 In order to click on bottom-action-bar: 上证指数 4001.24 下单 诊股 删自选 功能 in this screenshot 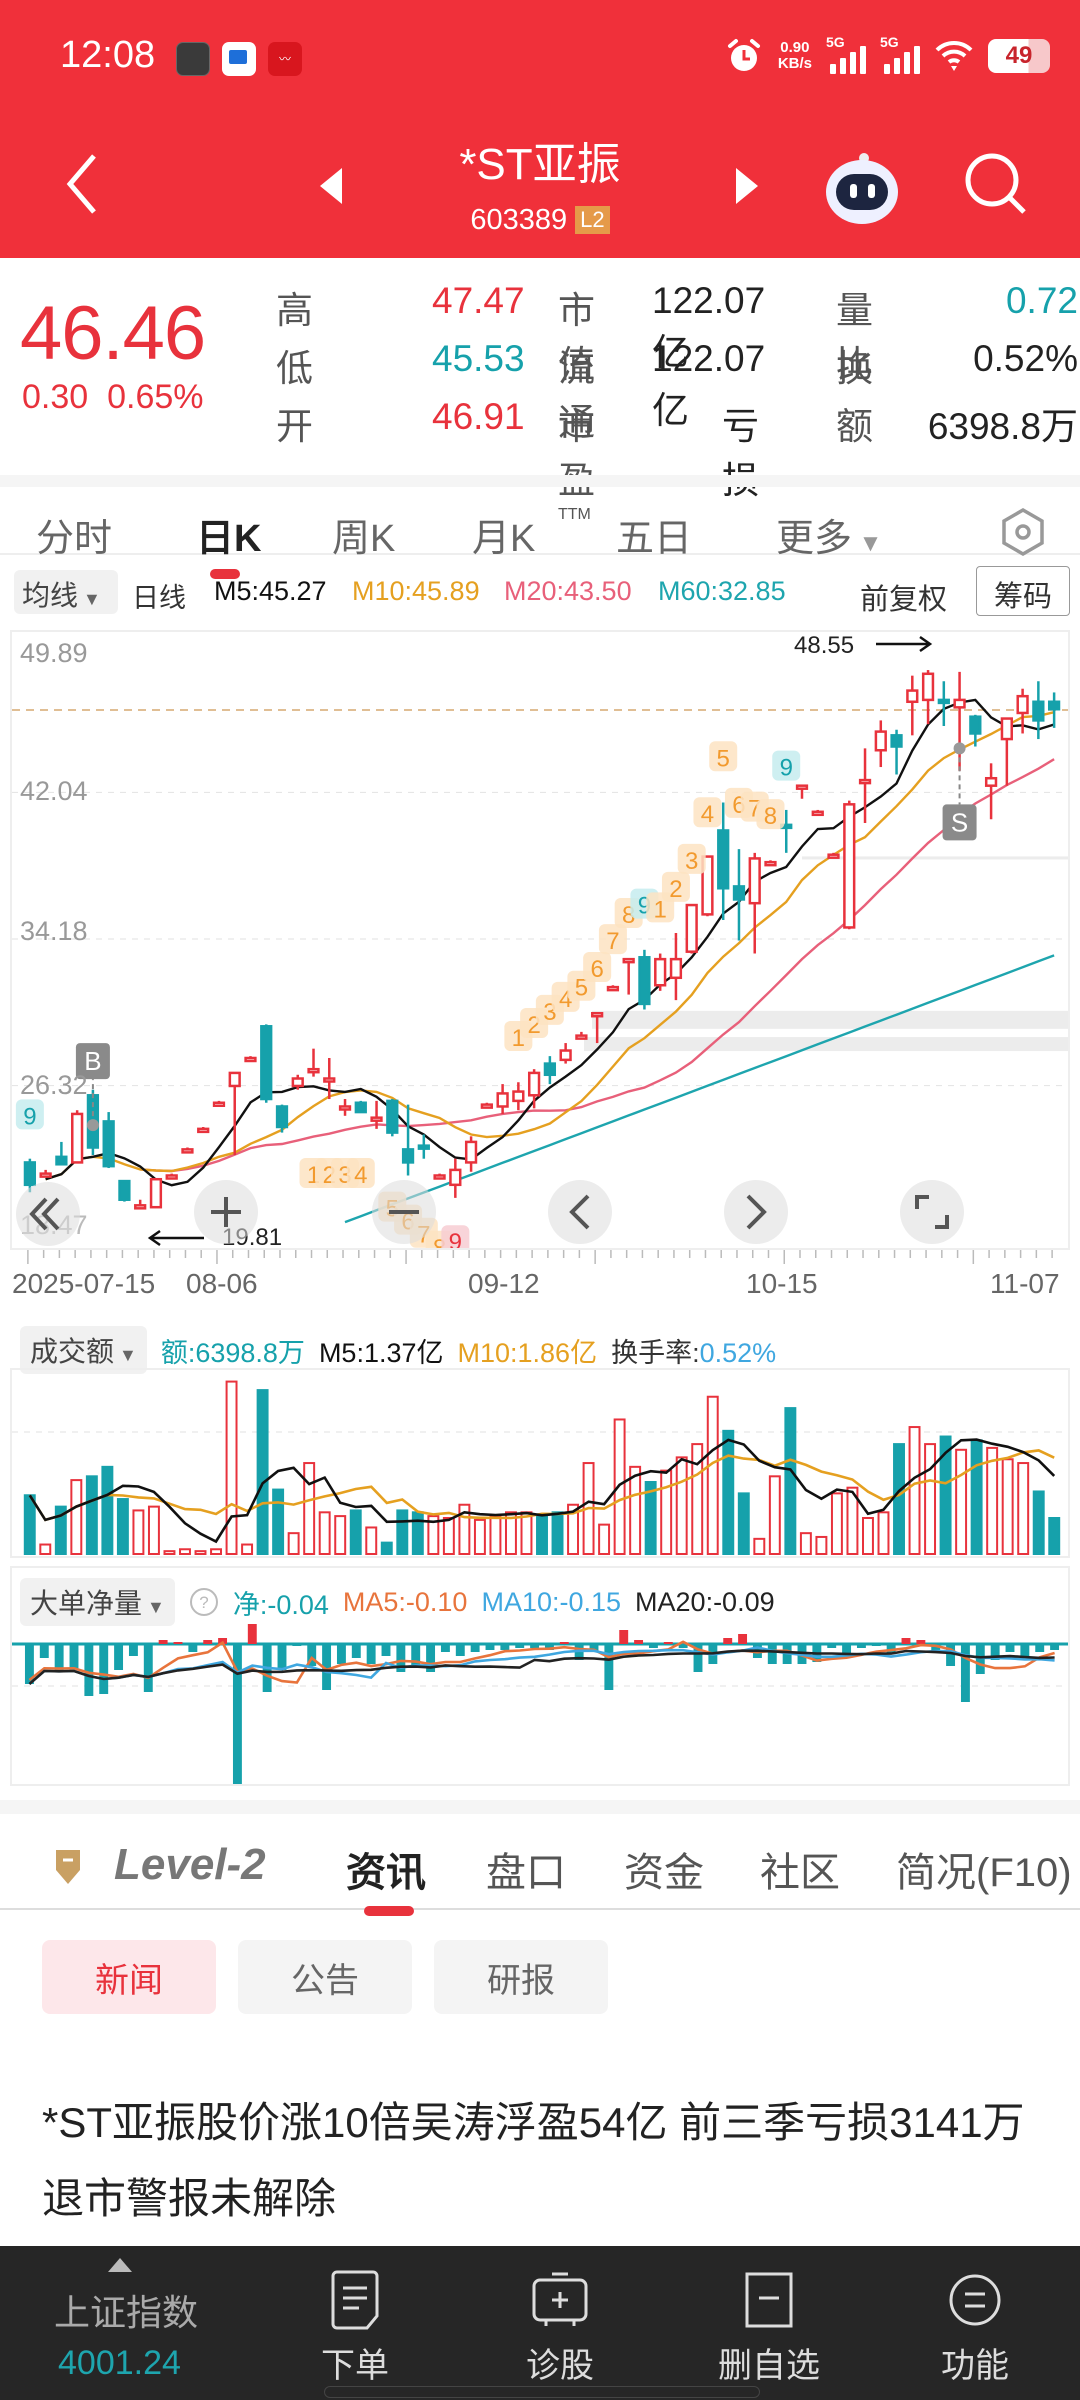, I will do `click(540, 2323)`.